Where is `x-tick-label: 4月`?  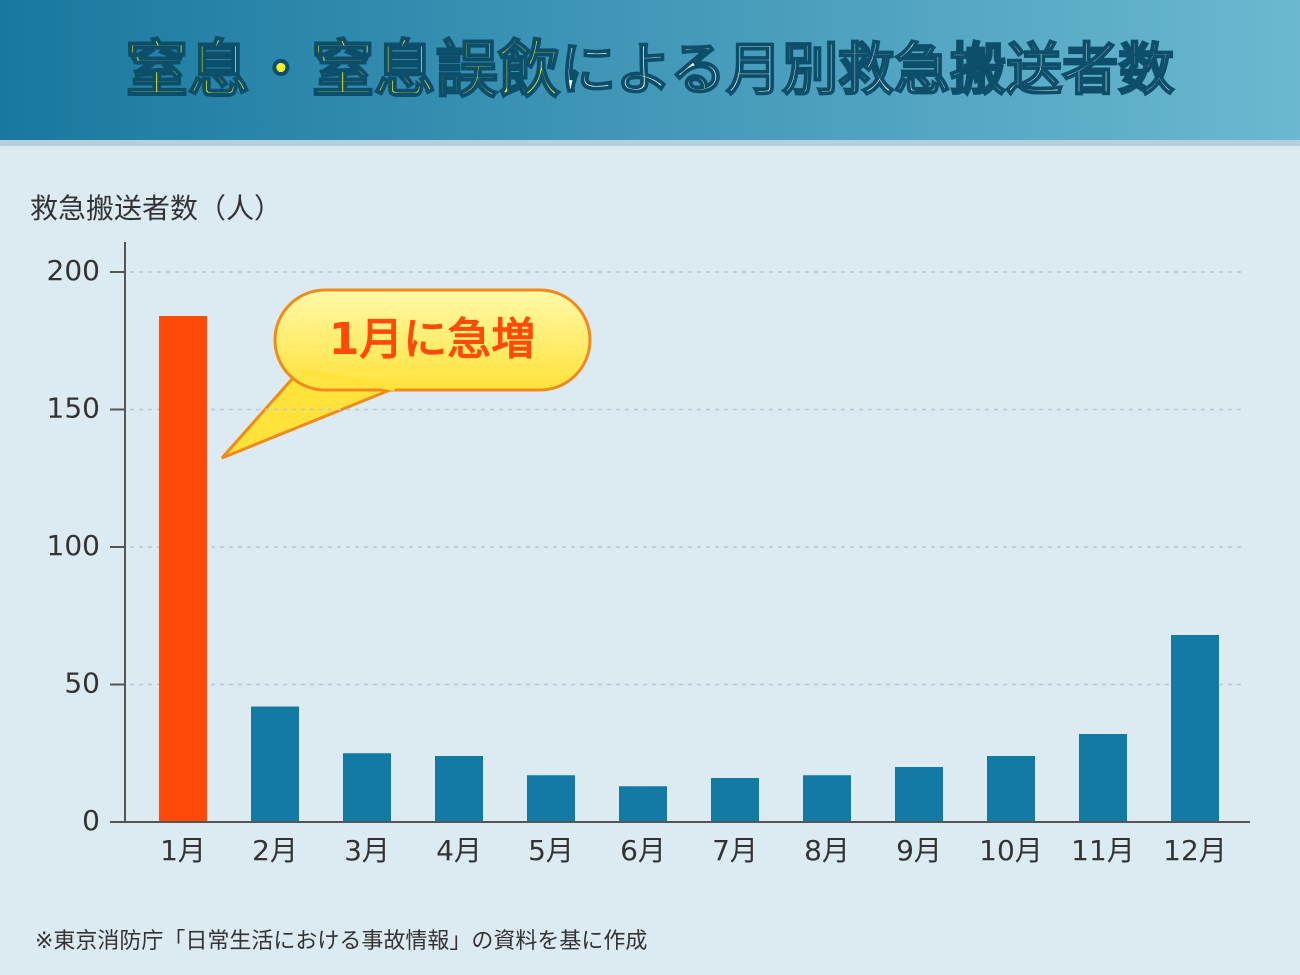 x-tick-label: 4月 is located at coordinates (459, 850).